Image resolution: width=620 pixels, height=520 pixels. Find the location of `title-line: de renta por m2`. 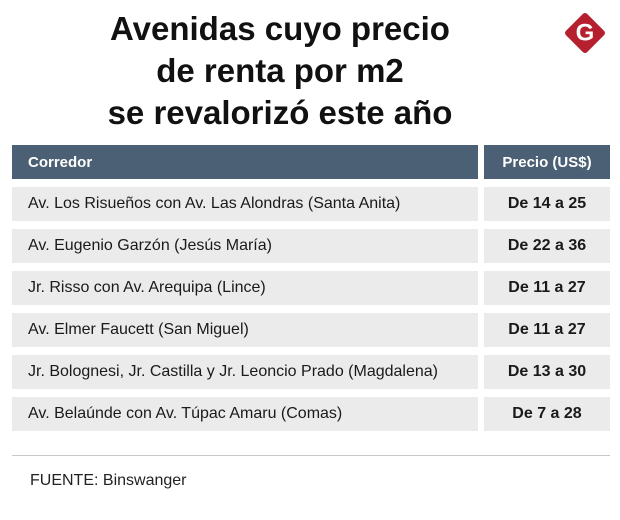

title-line: de renta por m2 is located at coordinates (280, 70).